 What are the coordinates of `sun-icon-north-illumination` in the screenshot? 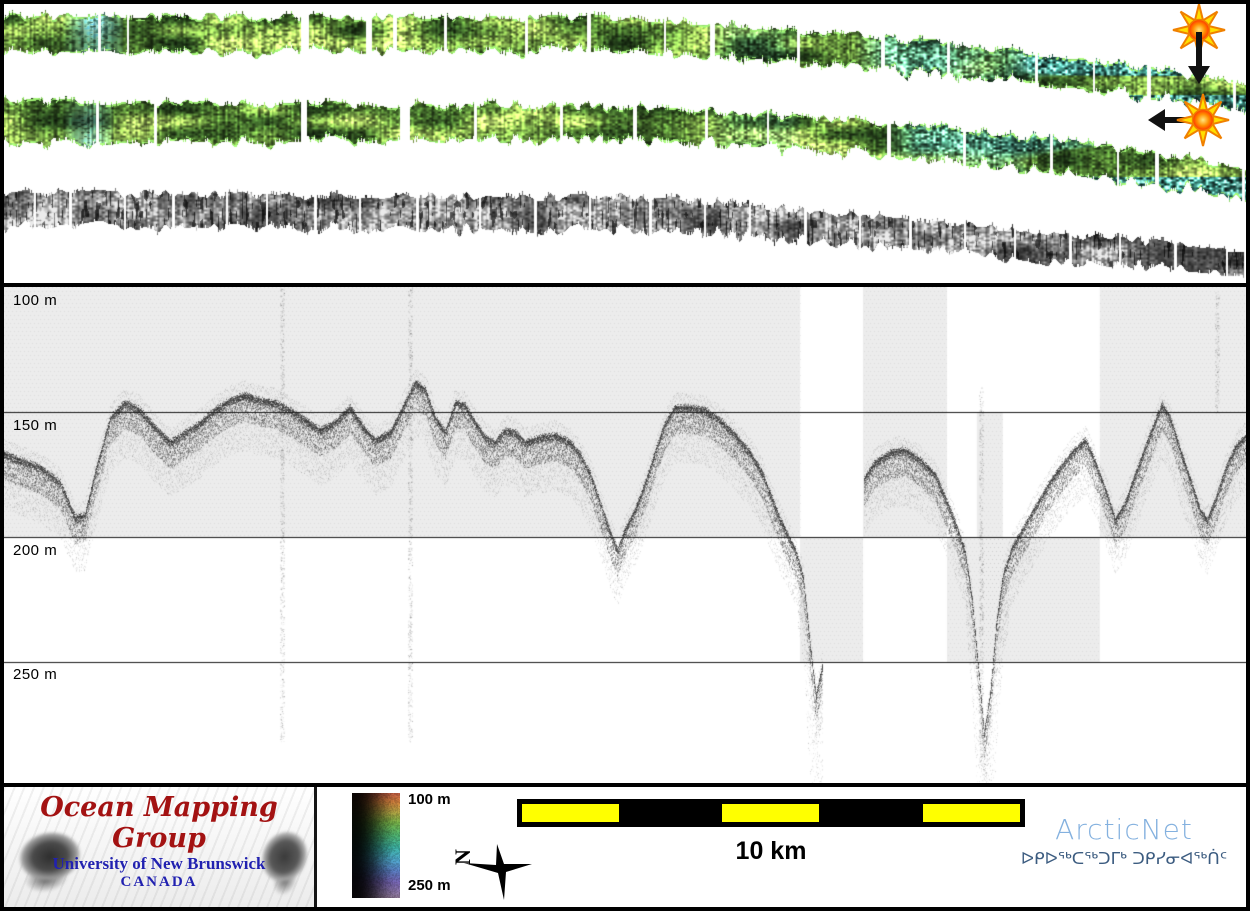 It's located at (1199, 44).